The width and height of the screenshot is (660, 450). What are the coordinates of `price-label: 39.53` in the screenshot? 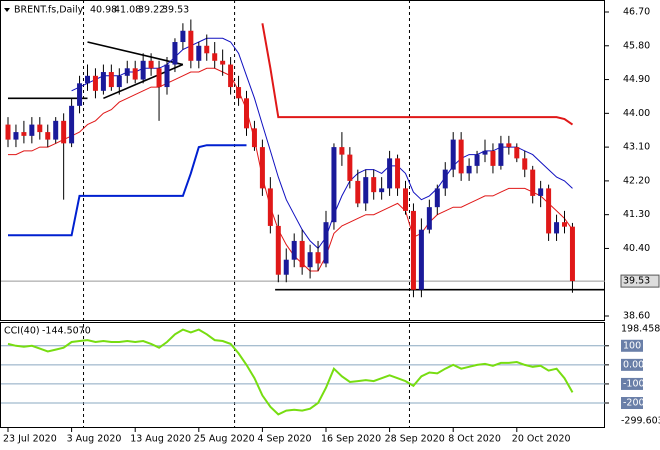 It's located at (636, 281).